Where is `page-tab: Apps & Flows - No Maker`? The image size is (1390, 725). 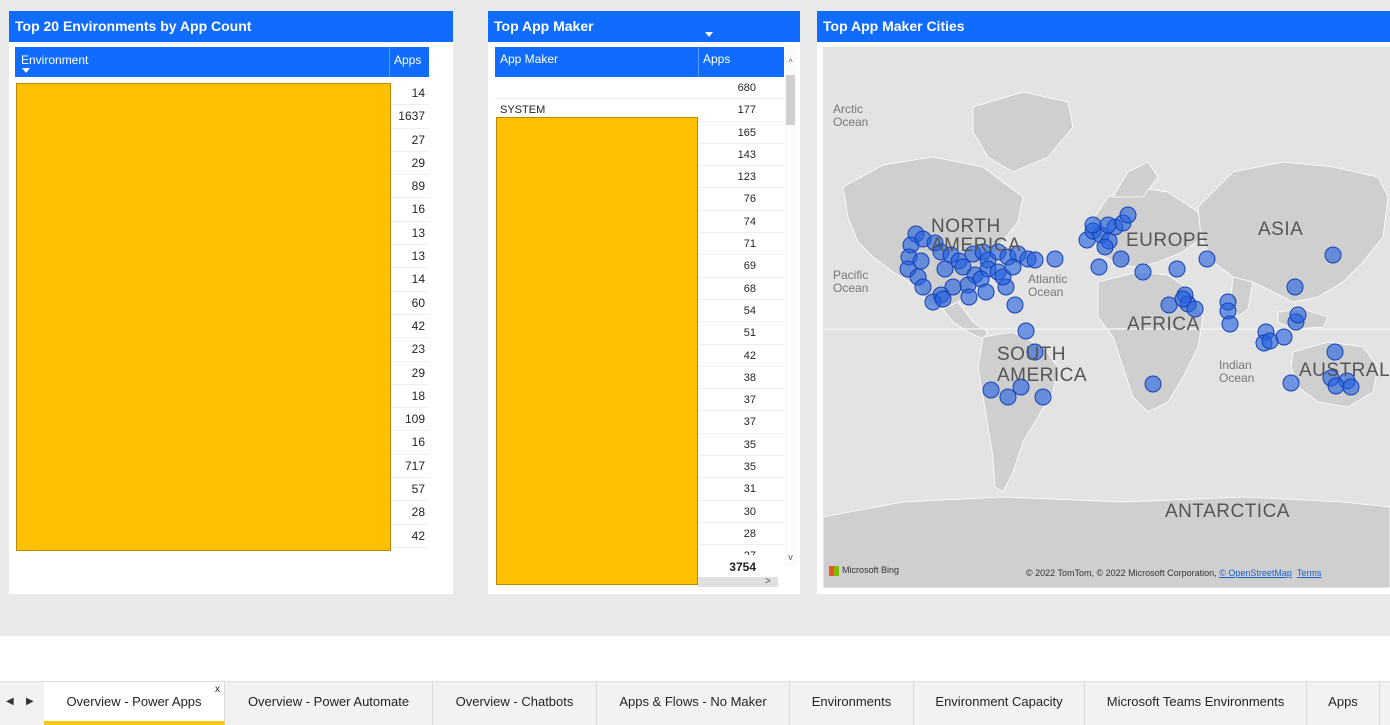 page-tab: Apps & Flows - No Maker is located at coordinates (693, 703).